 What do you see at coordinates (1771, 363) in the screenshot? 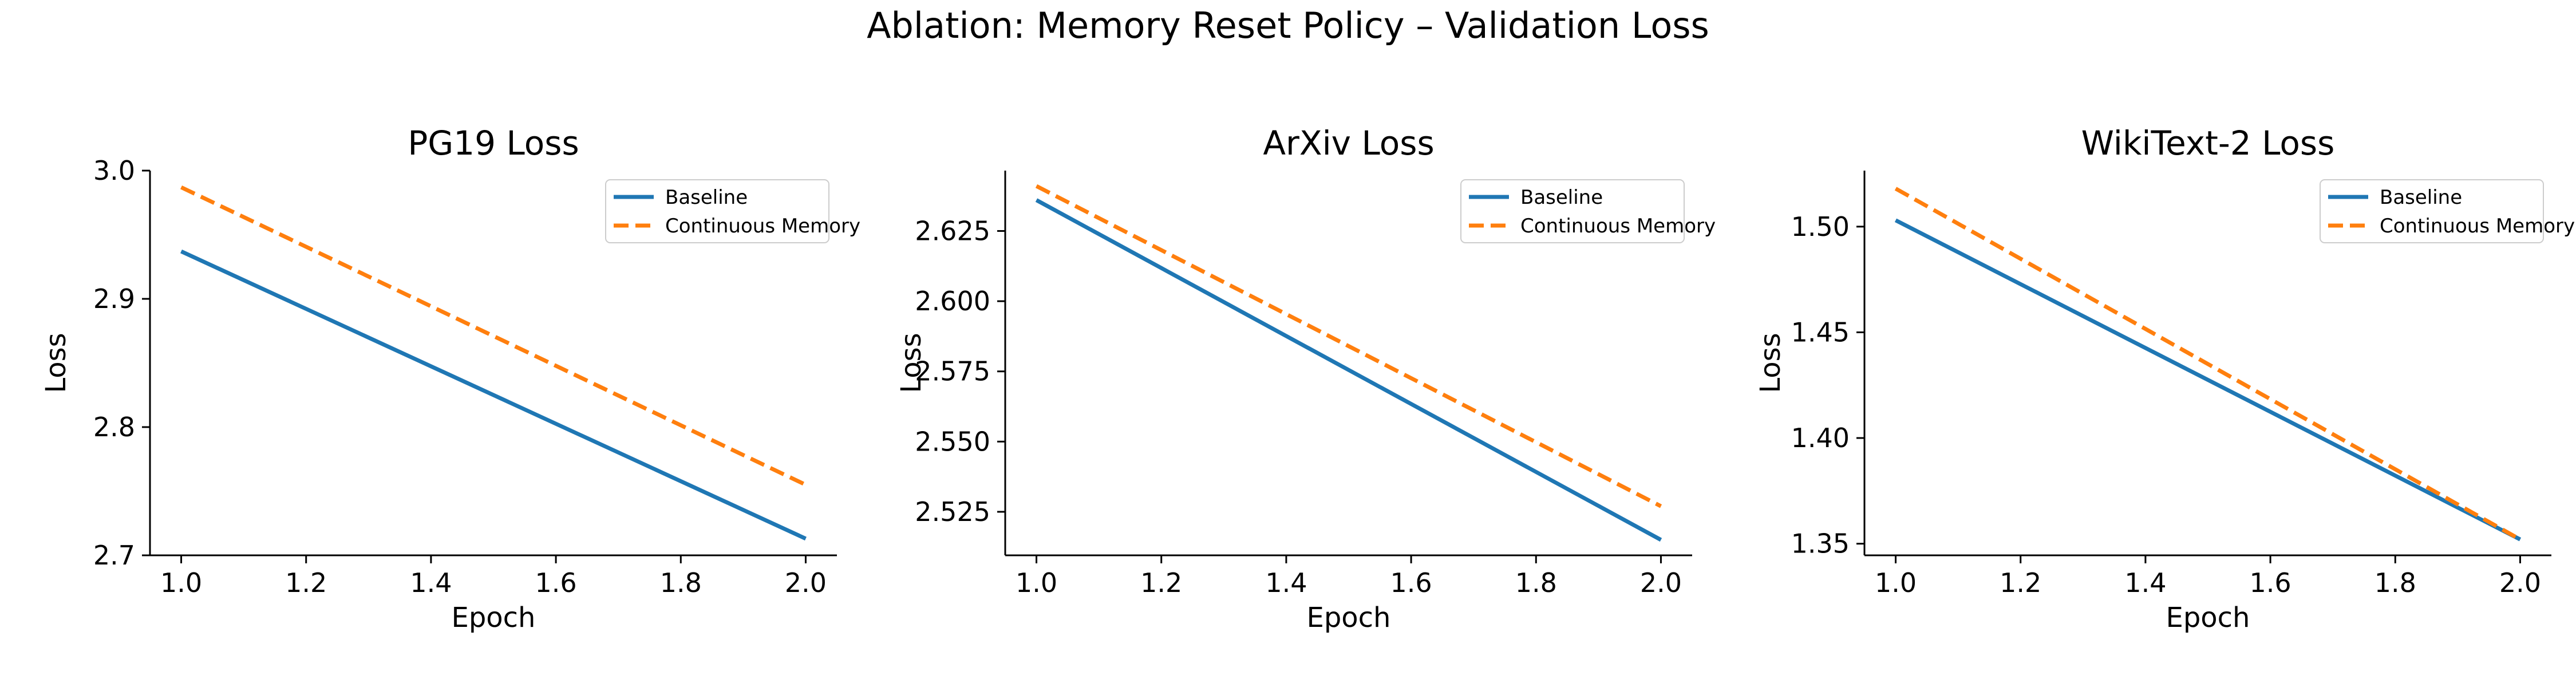
I see `panel-3-y-axis-label: Loss` at bounding box center [1771, 363].